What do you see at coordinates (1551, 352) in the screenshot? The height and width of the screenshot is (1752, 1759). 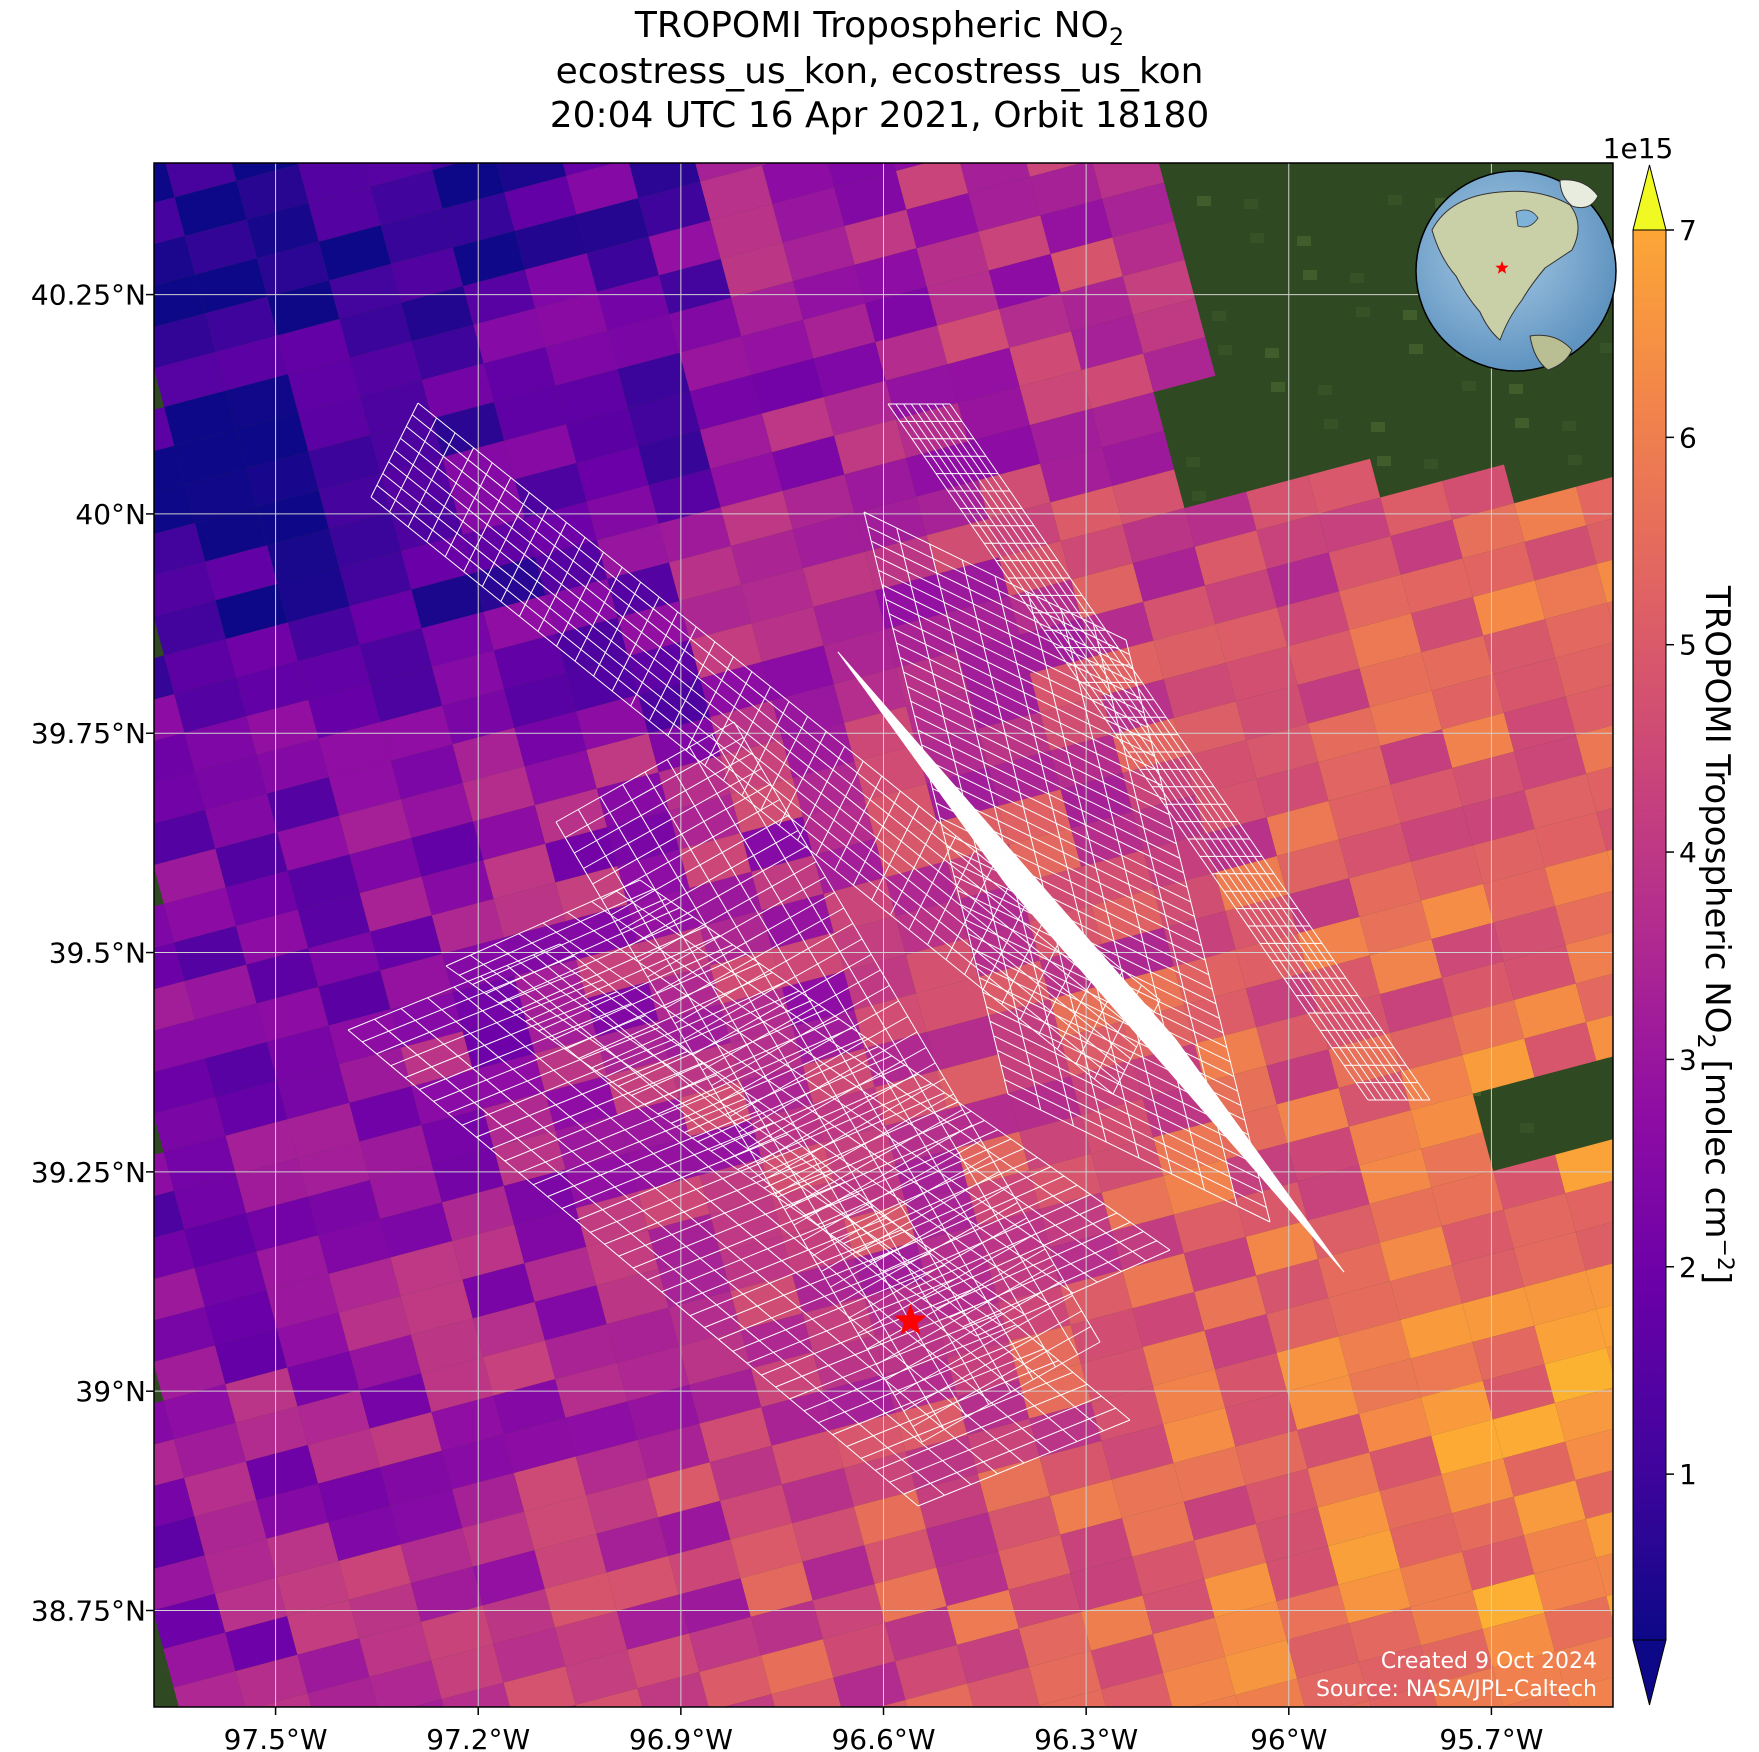 I see `globe-south-america-land` at bounding box center [1551, 352].